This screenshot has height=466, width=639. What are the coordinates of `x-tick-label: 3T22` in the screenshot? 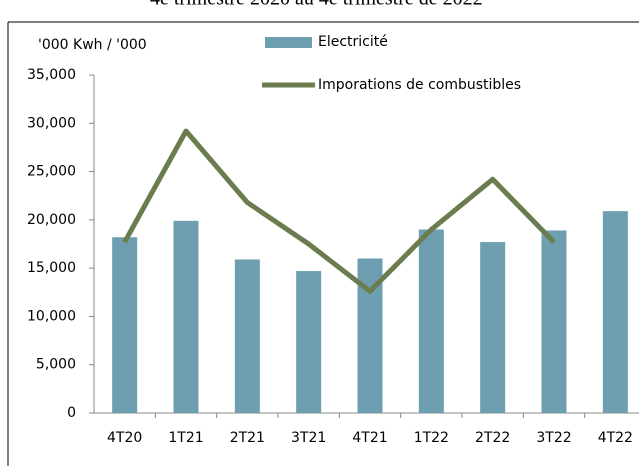 It's located at (553, 438).